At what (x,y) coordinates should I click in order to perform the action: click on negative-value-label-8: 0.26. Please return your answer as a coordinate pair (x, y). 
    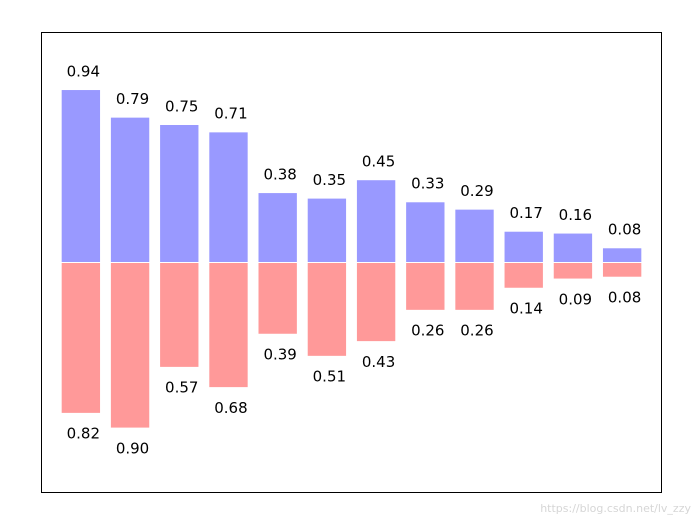
    Looking at the image, I should click on (476, 331).